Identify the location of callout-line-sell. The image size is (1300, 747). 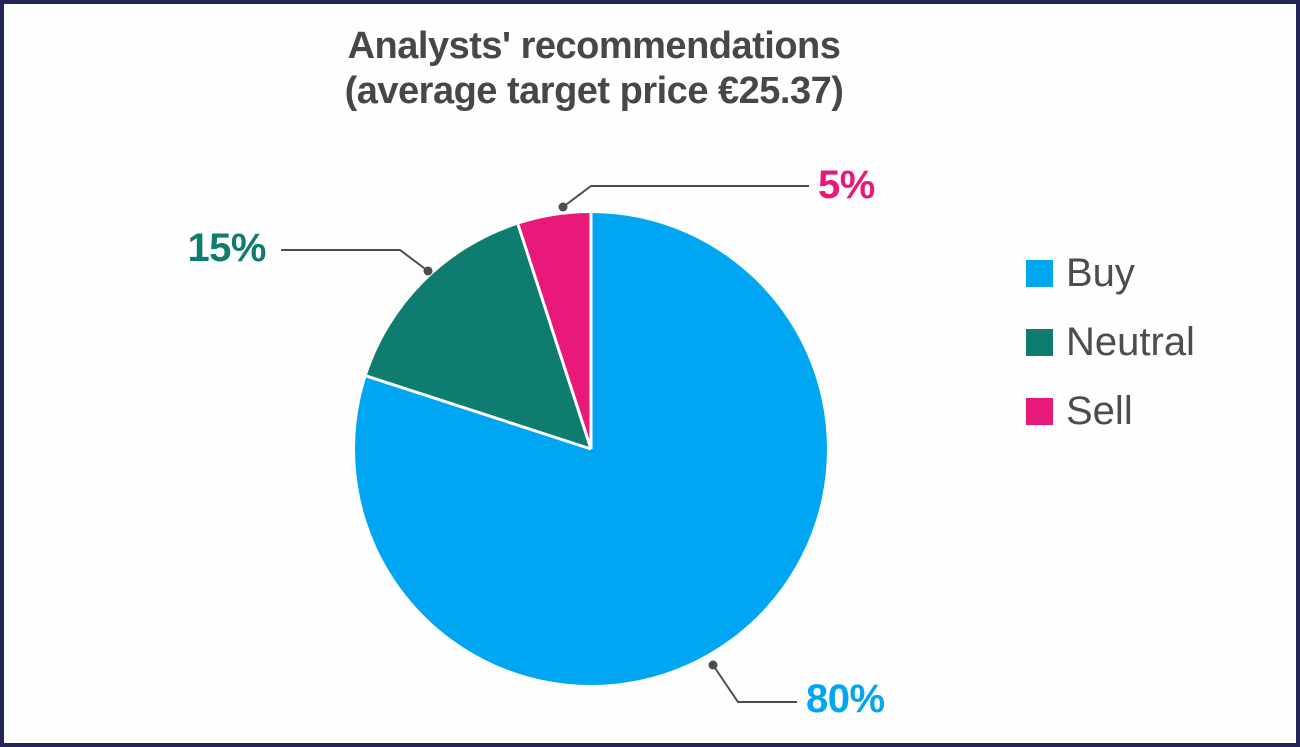
(685, 196).